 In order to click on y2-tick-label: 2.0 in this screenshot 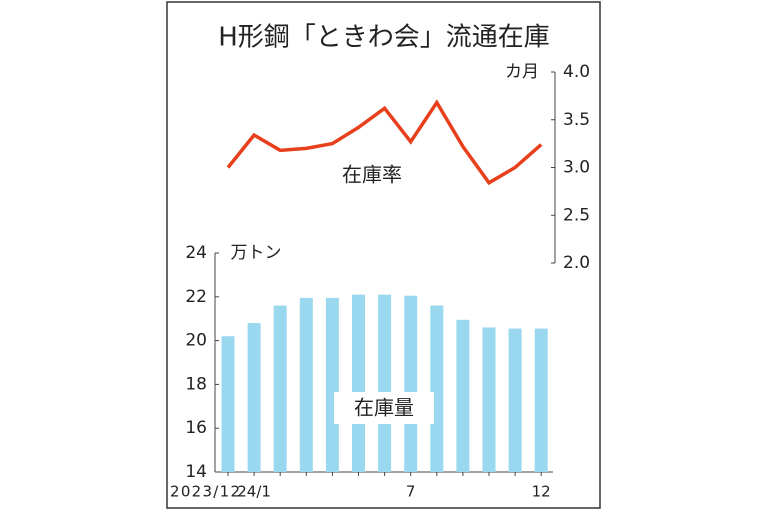, I will do `click(576, 263)`.